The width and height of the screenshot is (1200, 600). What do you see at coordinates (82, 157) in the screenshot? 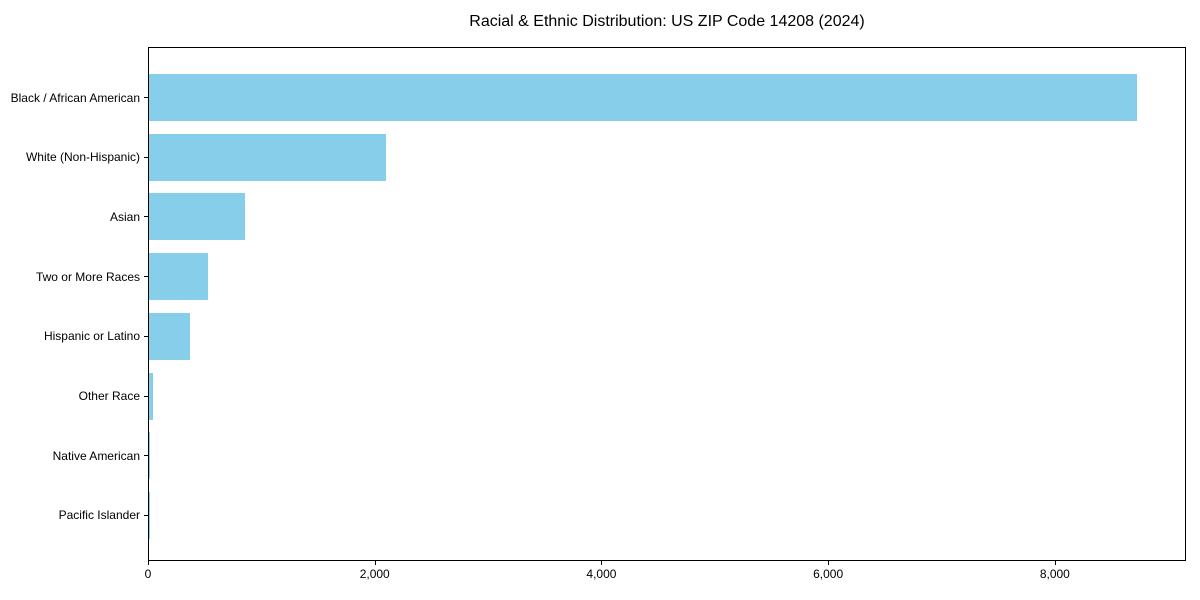
I see `y-tick-label: White (Non-Hispanic)` at bounding box center [82, 157].